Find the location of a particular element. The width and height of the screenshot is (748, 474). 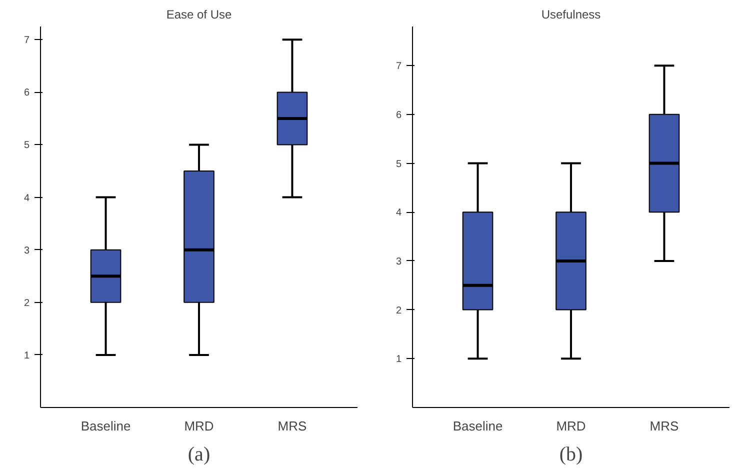

chart-title: Ease of Use is located at coordinates (199, 15).